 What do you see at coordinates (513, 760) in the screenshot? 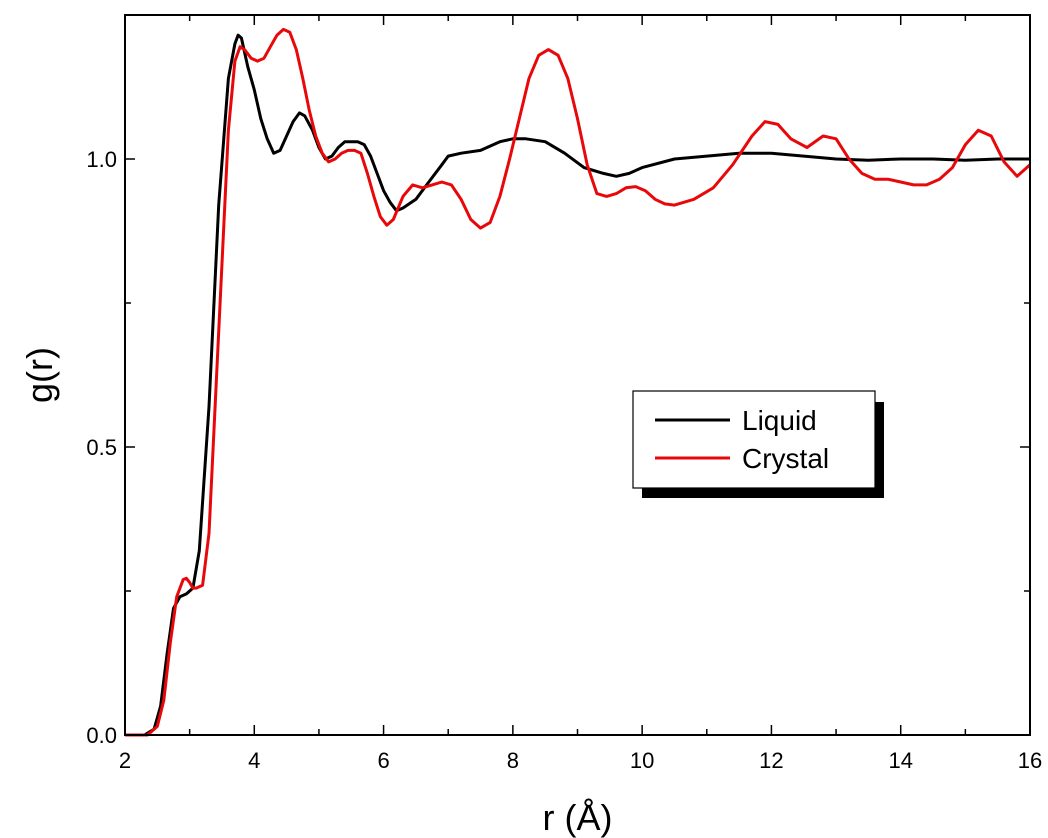
I see `x-tick-label: 8` at bounding box center [513, 760].